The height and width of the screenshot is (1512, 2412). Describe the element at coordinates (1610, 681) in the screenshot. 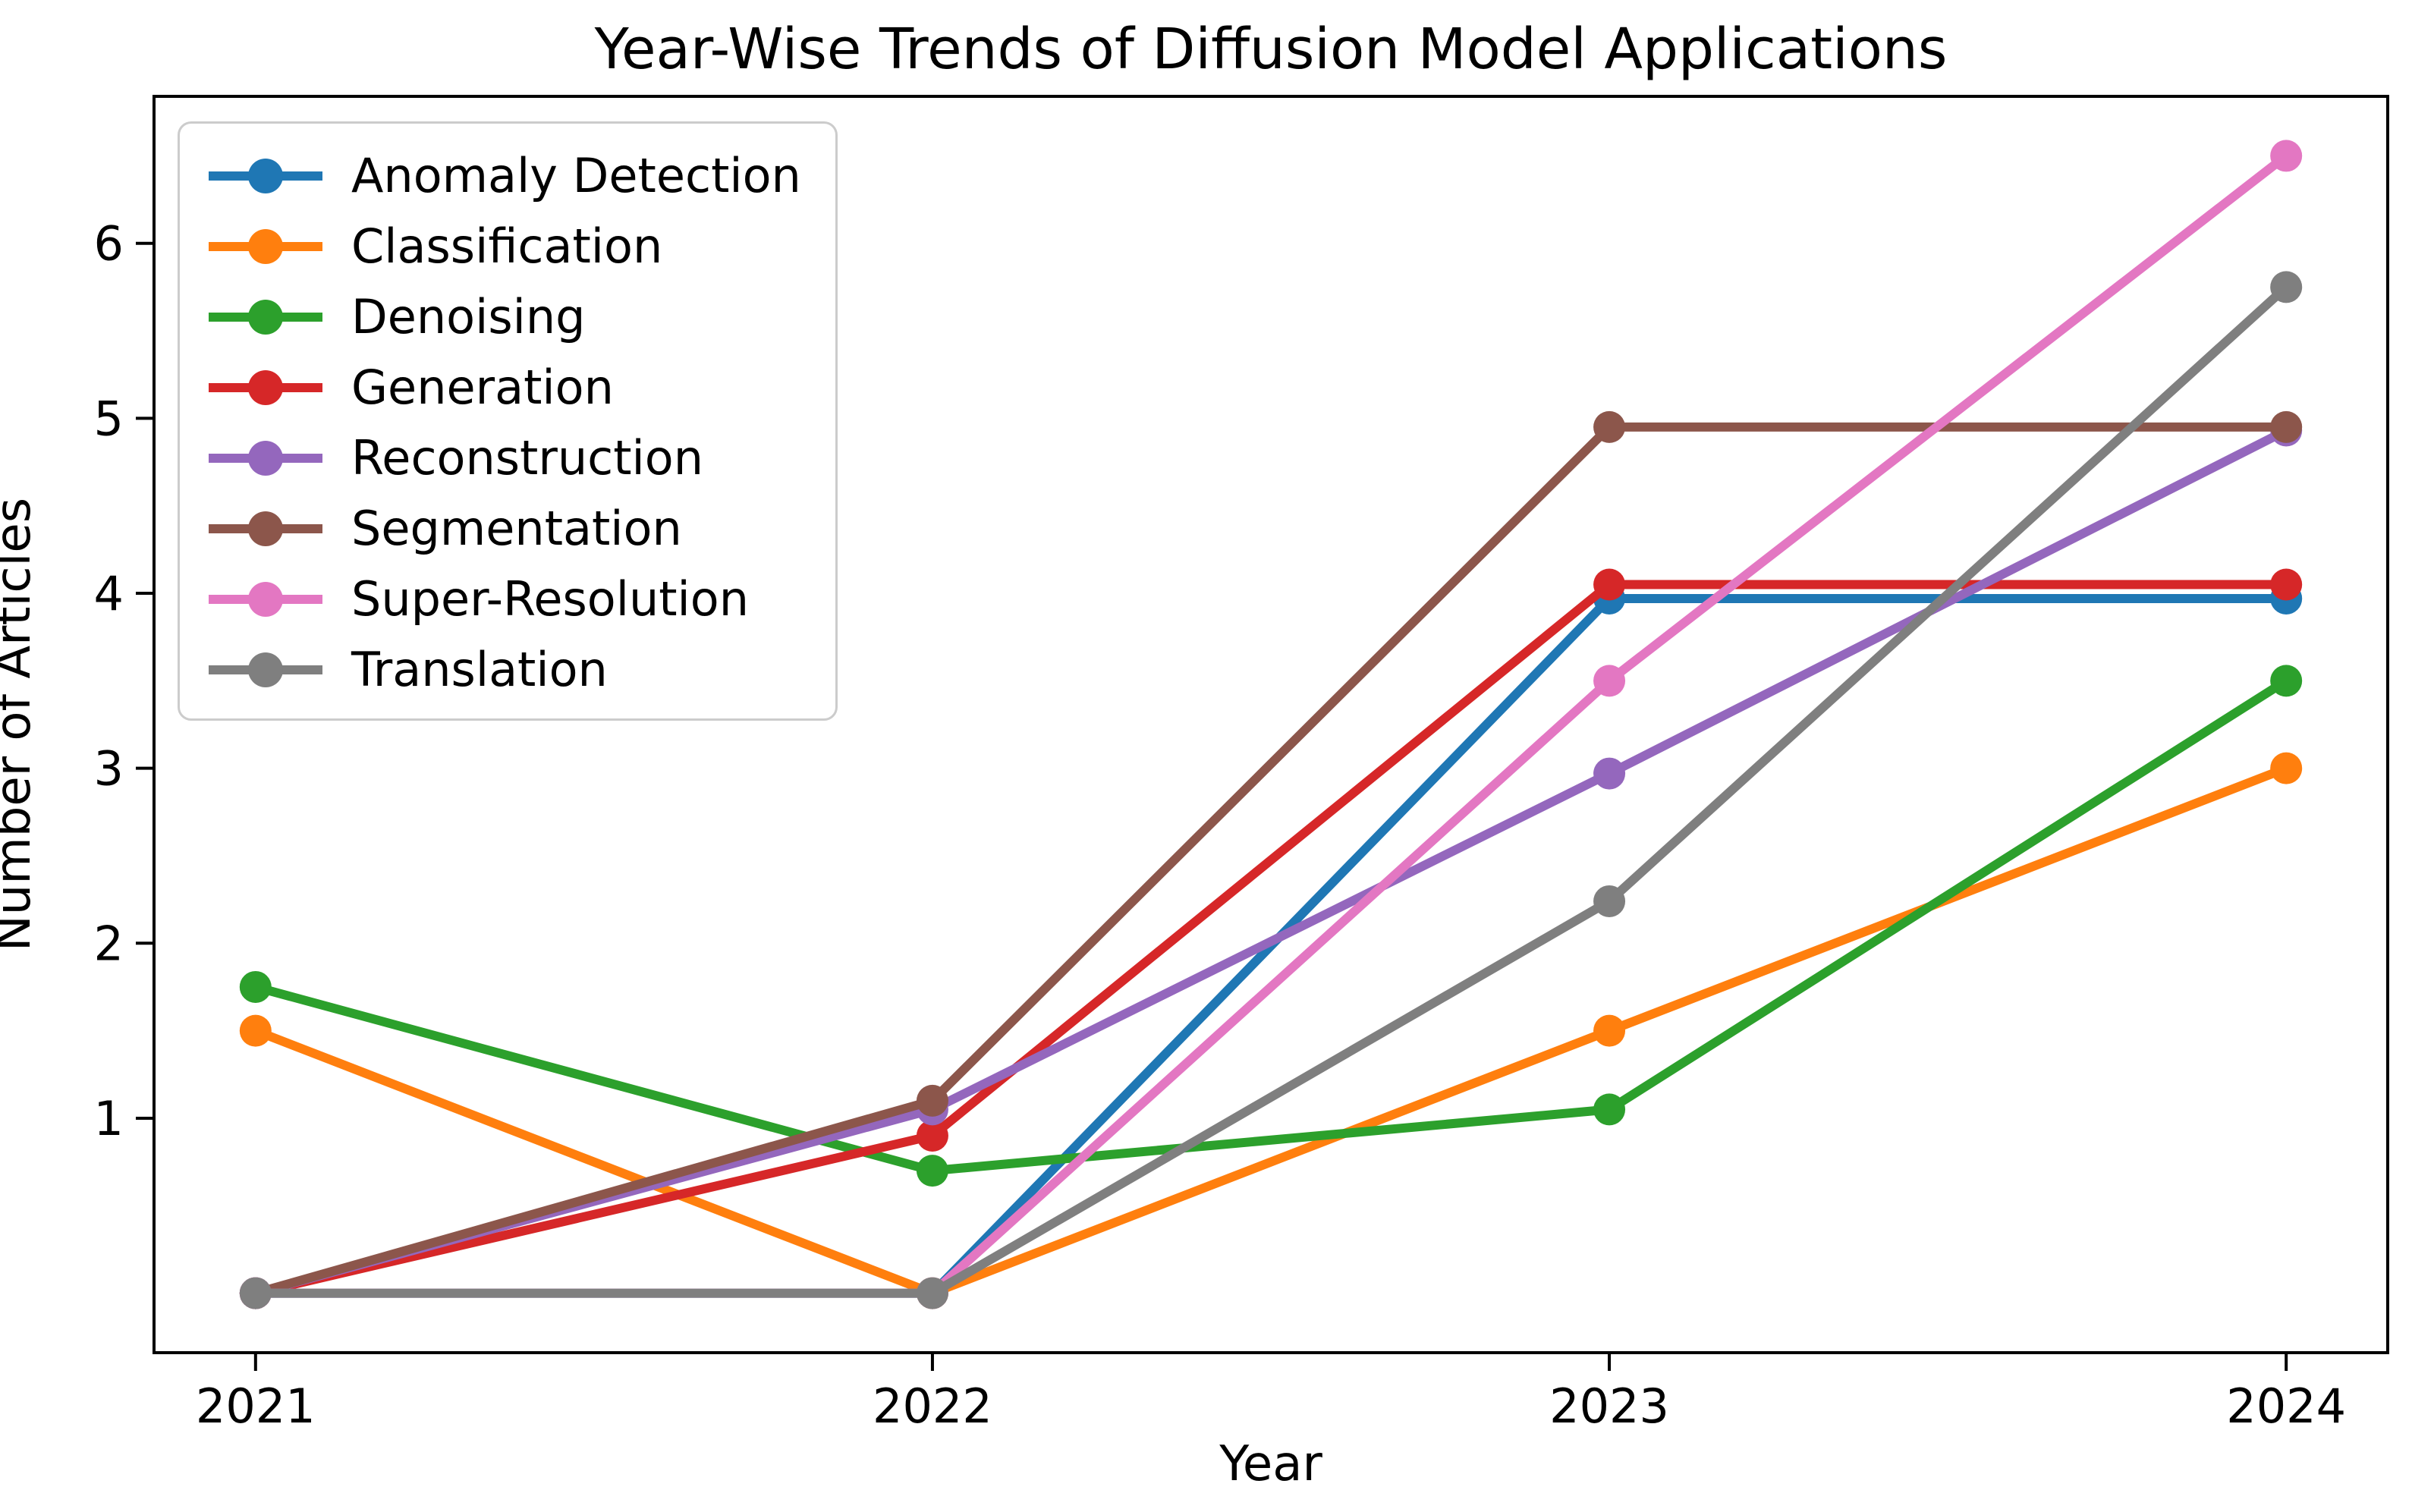

I see `data-point-super-resolution-2023` at that location.